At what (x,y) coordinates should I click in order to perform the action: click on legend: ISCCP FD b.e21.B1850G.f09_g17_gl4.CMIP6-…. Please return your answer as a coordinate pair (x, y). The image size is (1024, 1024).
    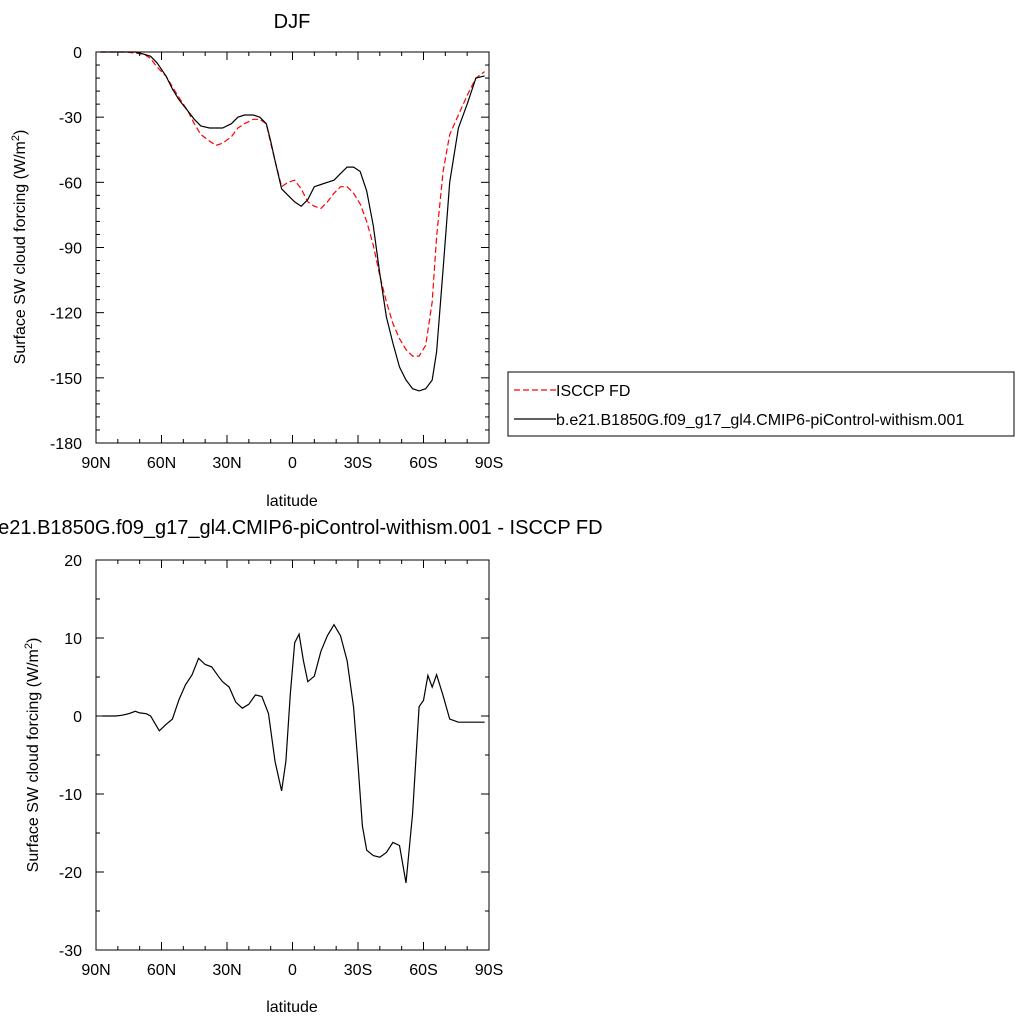
    Looking at the image, I should click on (761, 404).